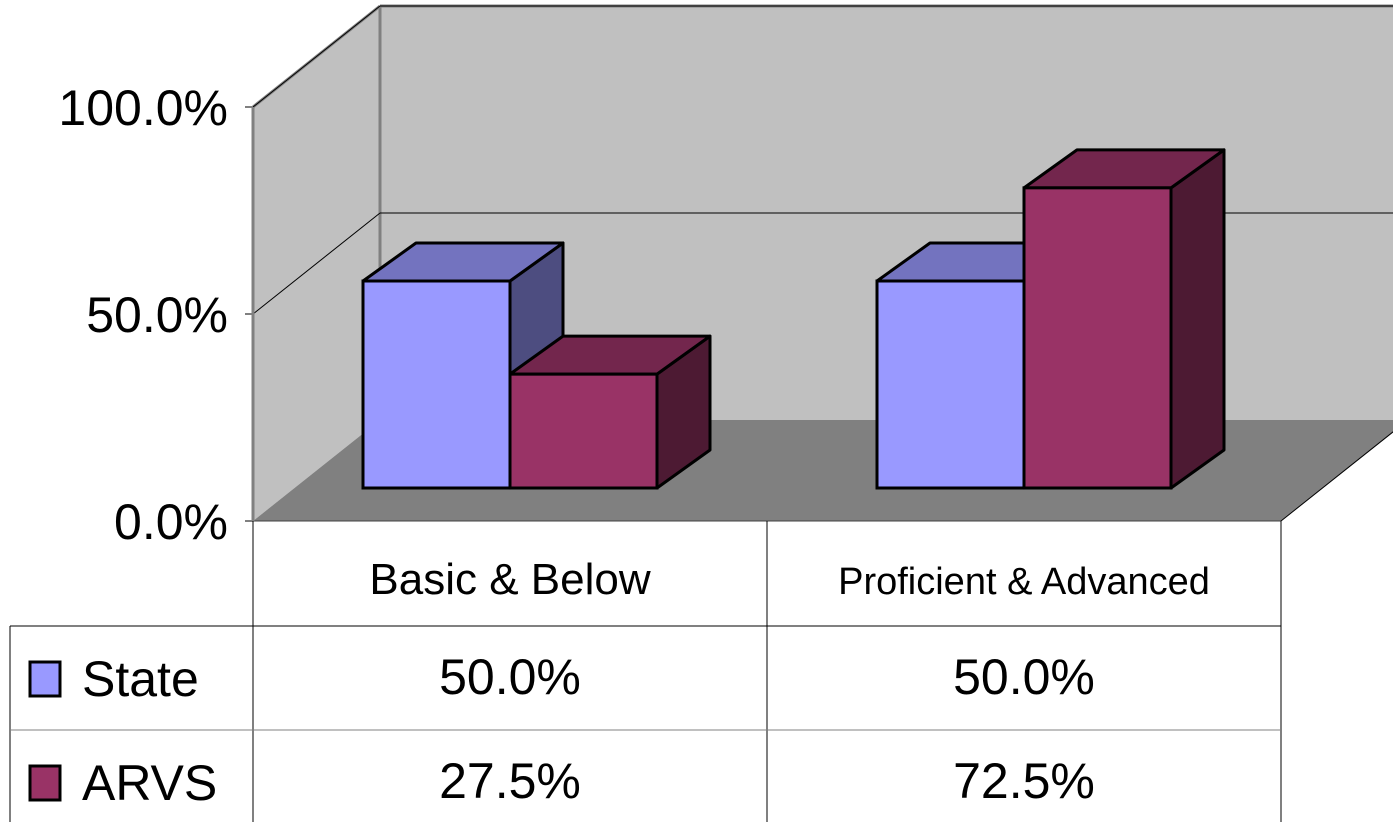  What do you see at coordinates (509, 579) in the screenshot?
I see `x-category-label: Basic & Below` at bounding box center [509, 579].